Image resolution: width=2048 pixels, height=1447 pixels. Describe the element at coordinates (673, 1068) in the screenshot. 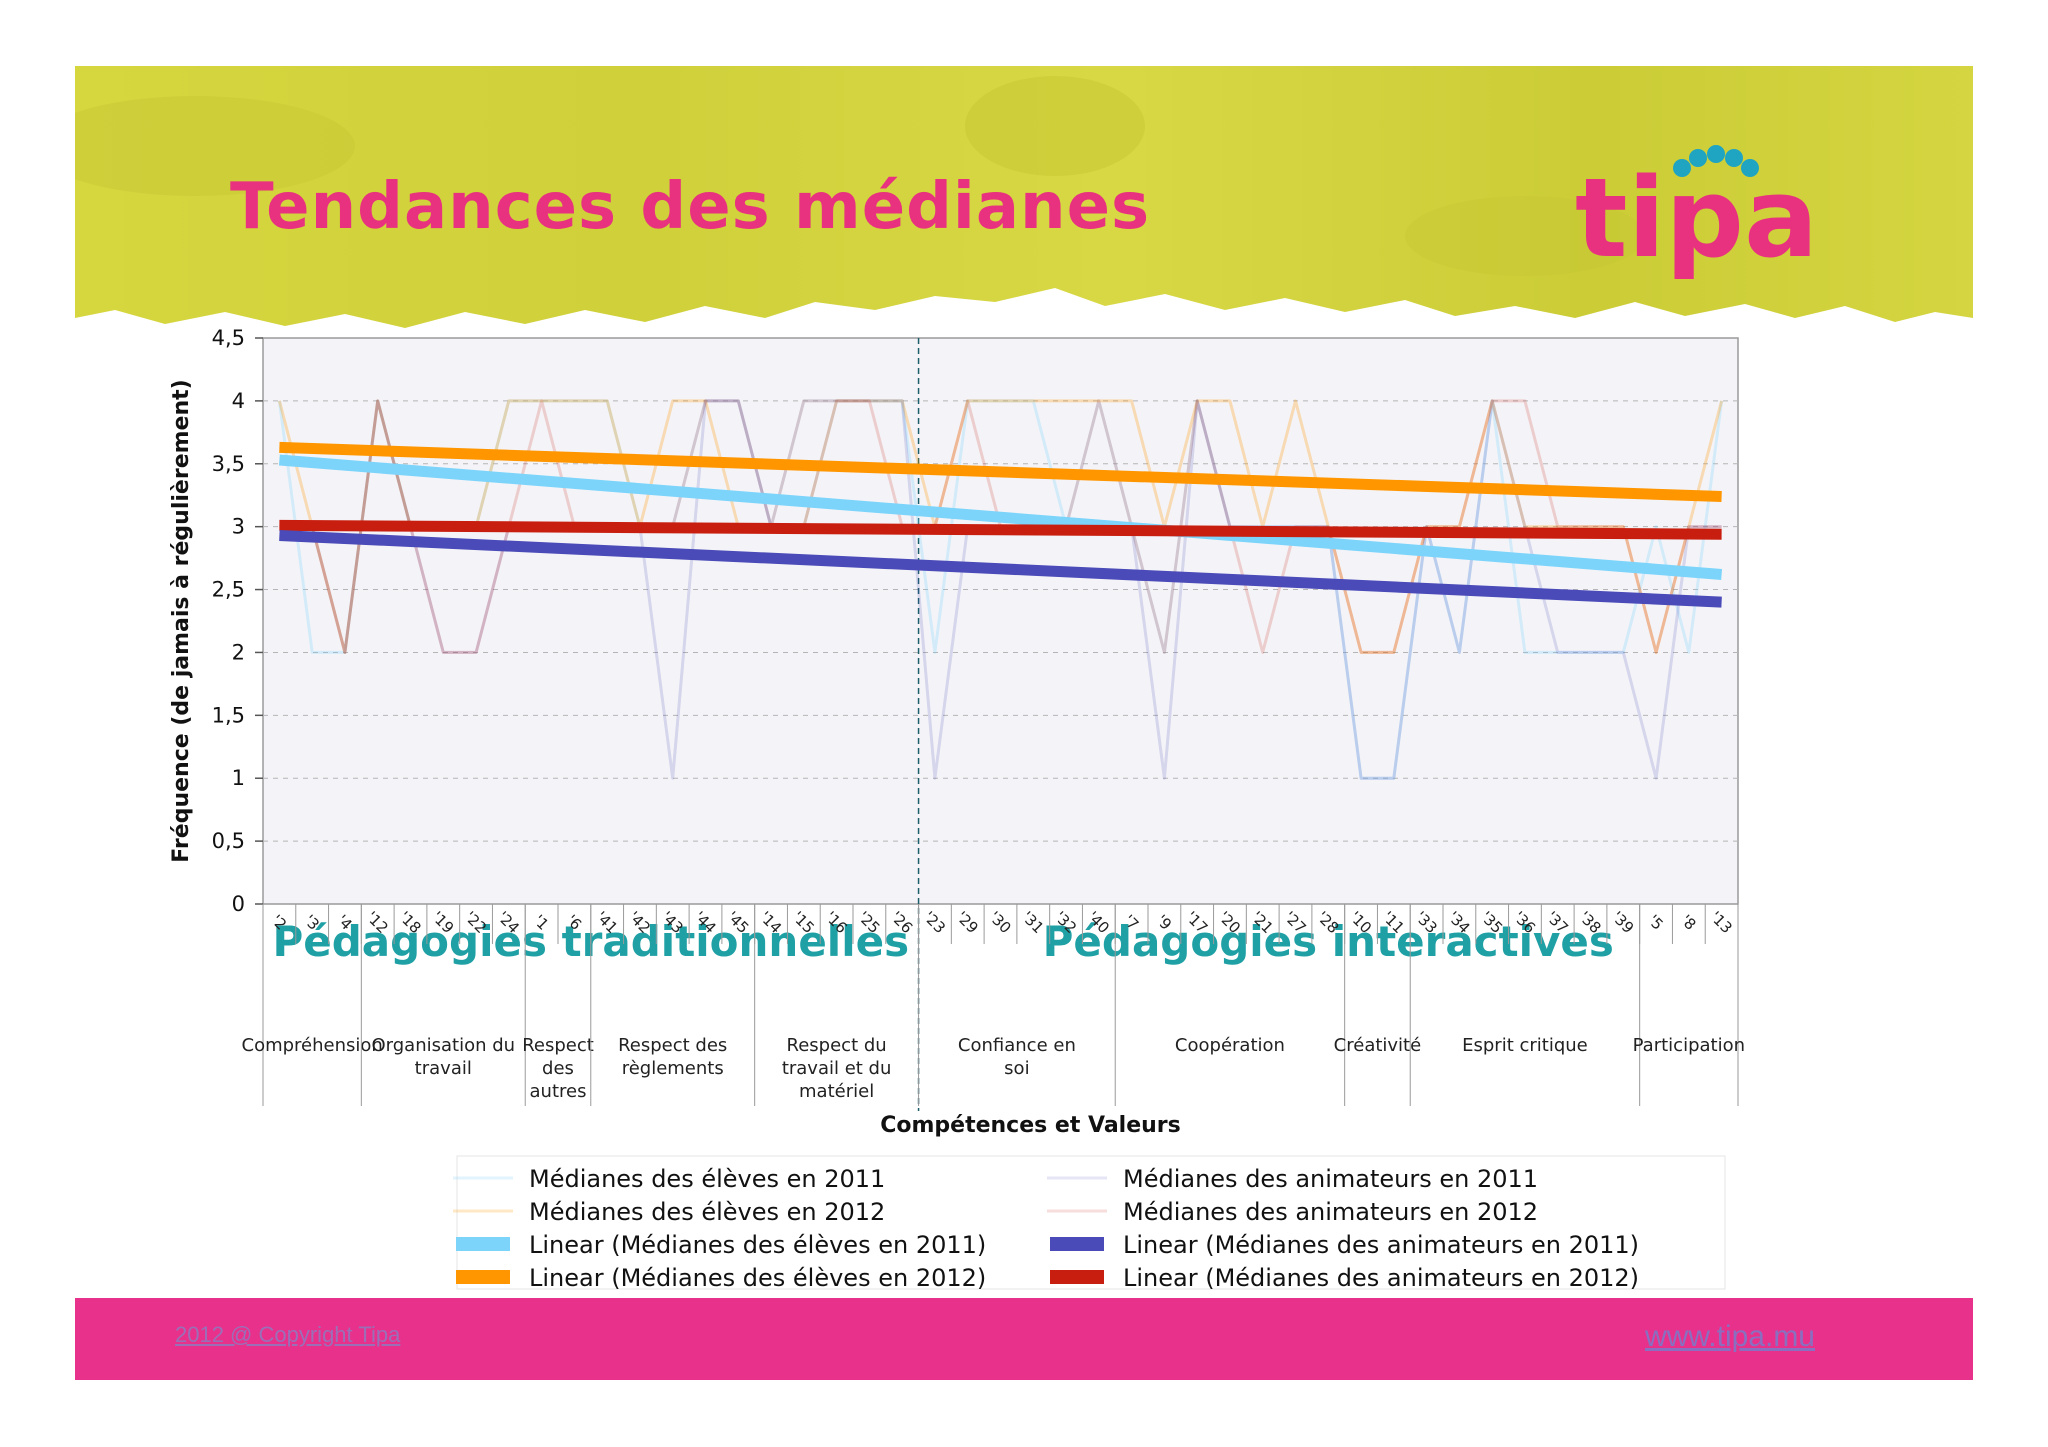

I see `x-group-label: règlements` at that location.